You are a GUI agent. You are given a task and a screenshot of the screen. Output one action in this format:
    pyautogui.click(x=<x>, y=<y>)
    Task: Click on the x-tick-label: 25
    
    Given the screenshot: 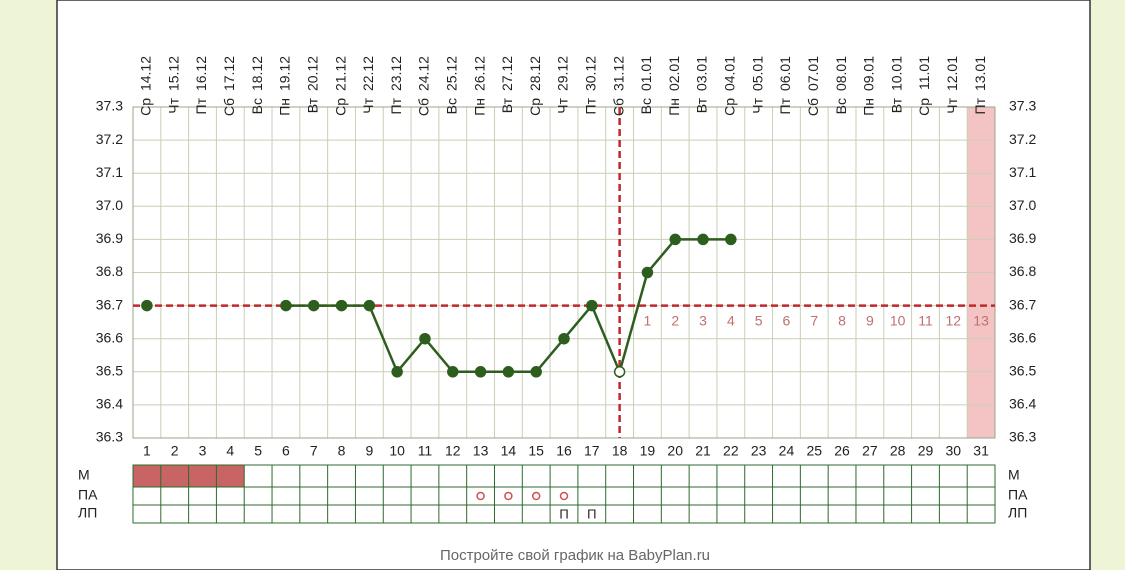 What is the action you would take?
    pyautogui.click(x=814, y=451)
    